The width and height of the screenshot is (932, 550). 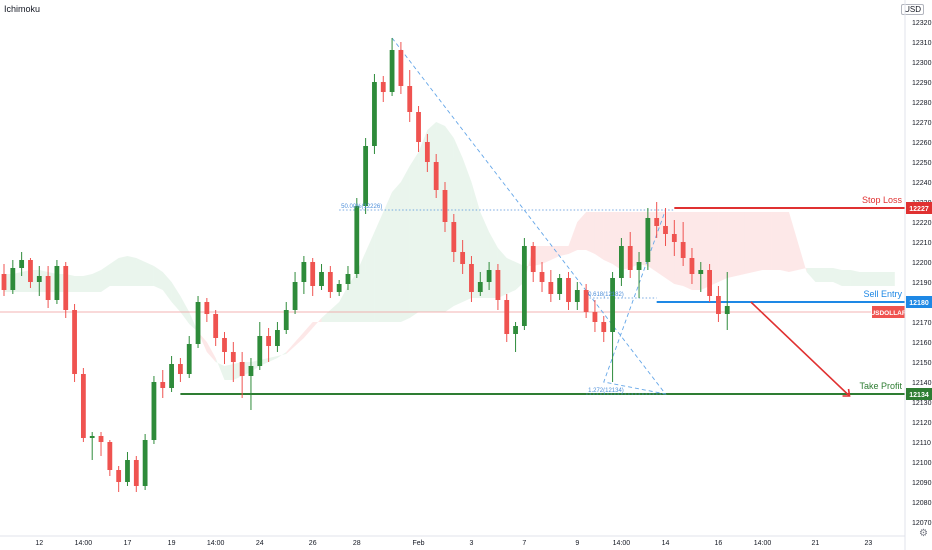 What do you see at coordinates (922, 63) in the screenshot?
I see `y-tick-label: 12300` at bounding box center [922, 63].